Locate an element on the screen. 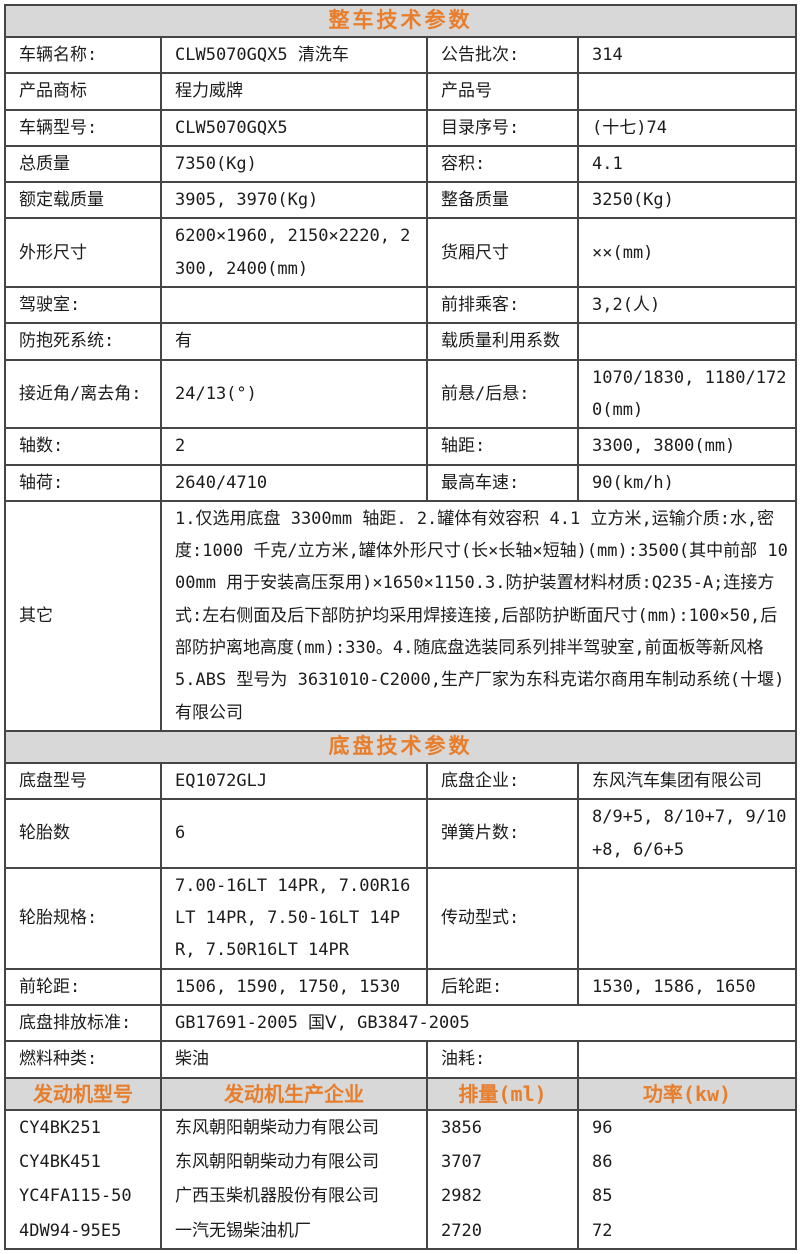 The height and width of the screenshot is (1254, 800). param-value: 24/13(°) is located at coordinates (294, 394).